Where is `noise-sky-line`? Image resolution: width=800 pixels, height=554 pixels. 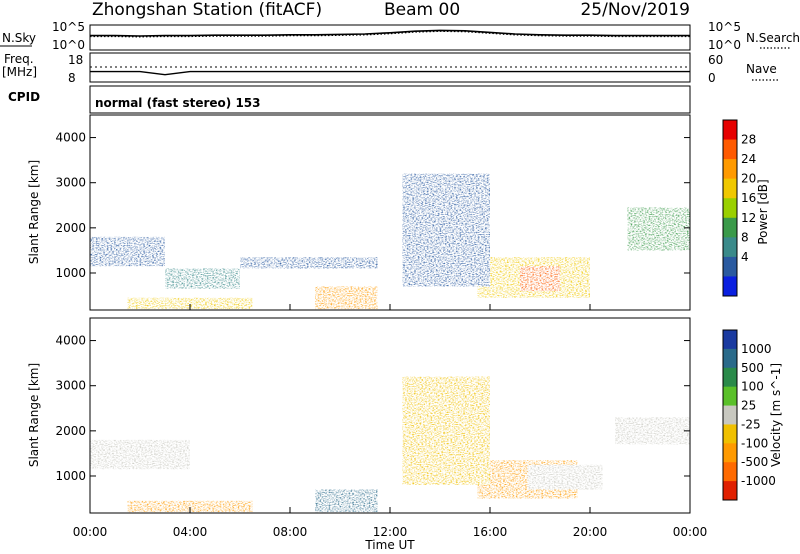
noise-sky-line is located at coordinates (390, 33).